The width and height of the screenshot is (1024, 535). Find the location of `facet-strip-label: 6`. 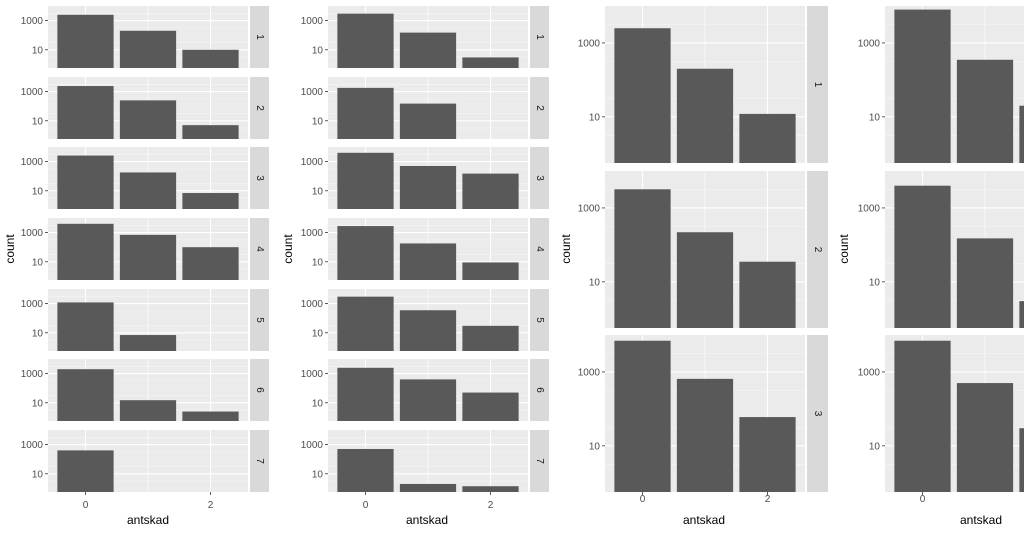

facet-strip-label: 6 is located at coordinates (259, 390).